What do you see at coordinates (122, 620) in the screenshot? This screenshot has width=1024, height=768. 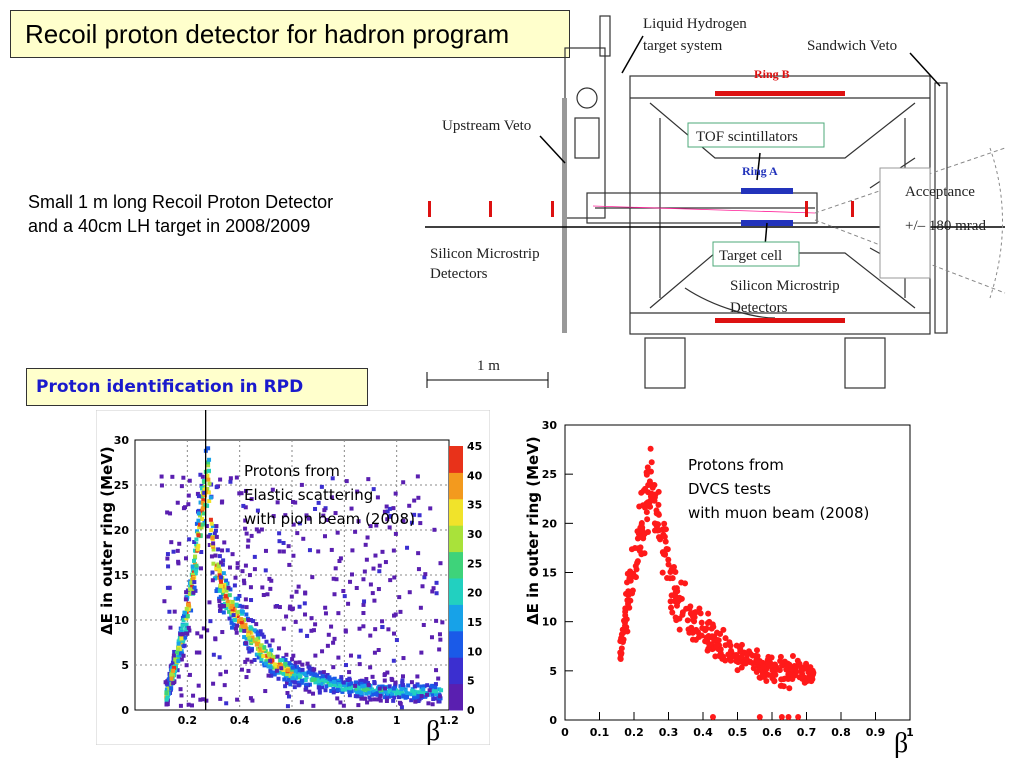 I see `chart1-ytick: 10` at bounding box center [122, 620].